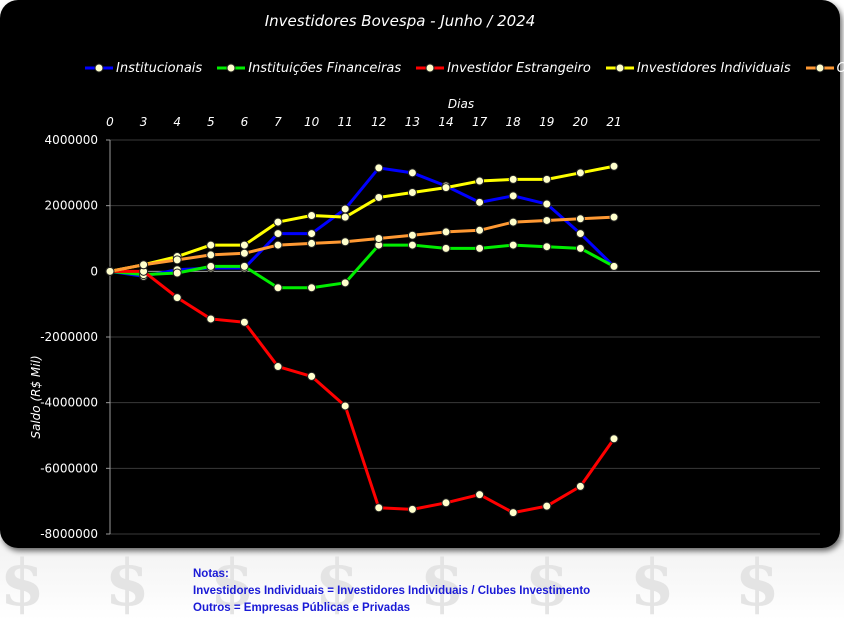 The height and width of the screenshot is (620, 844). Describe the element at coordinates (503, 68) in the screenshot. I see `legend-item: Investidor Estrangeiro` at that location.